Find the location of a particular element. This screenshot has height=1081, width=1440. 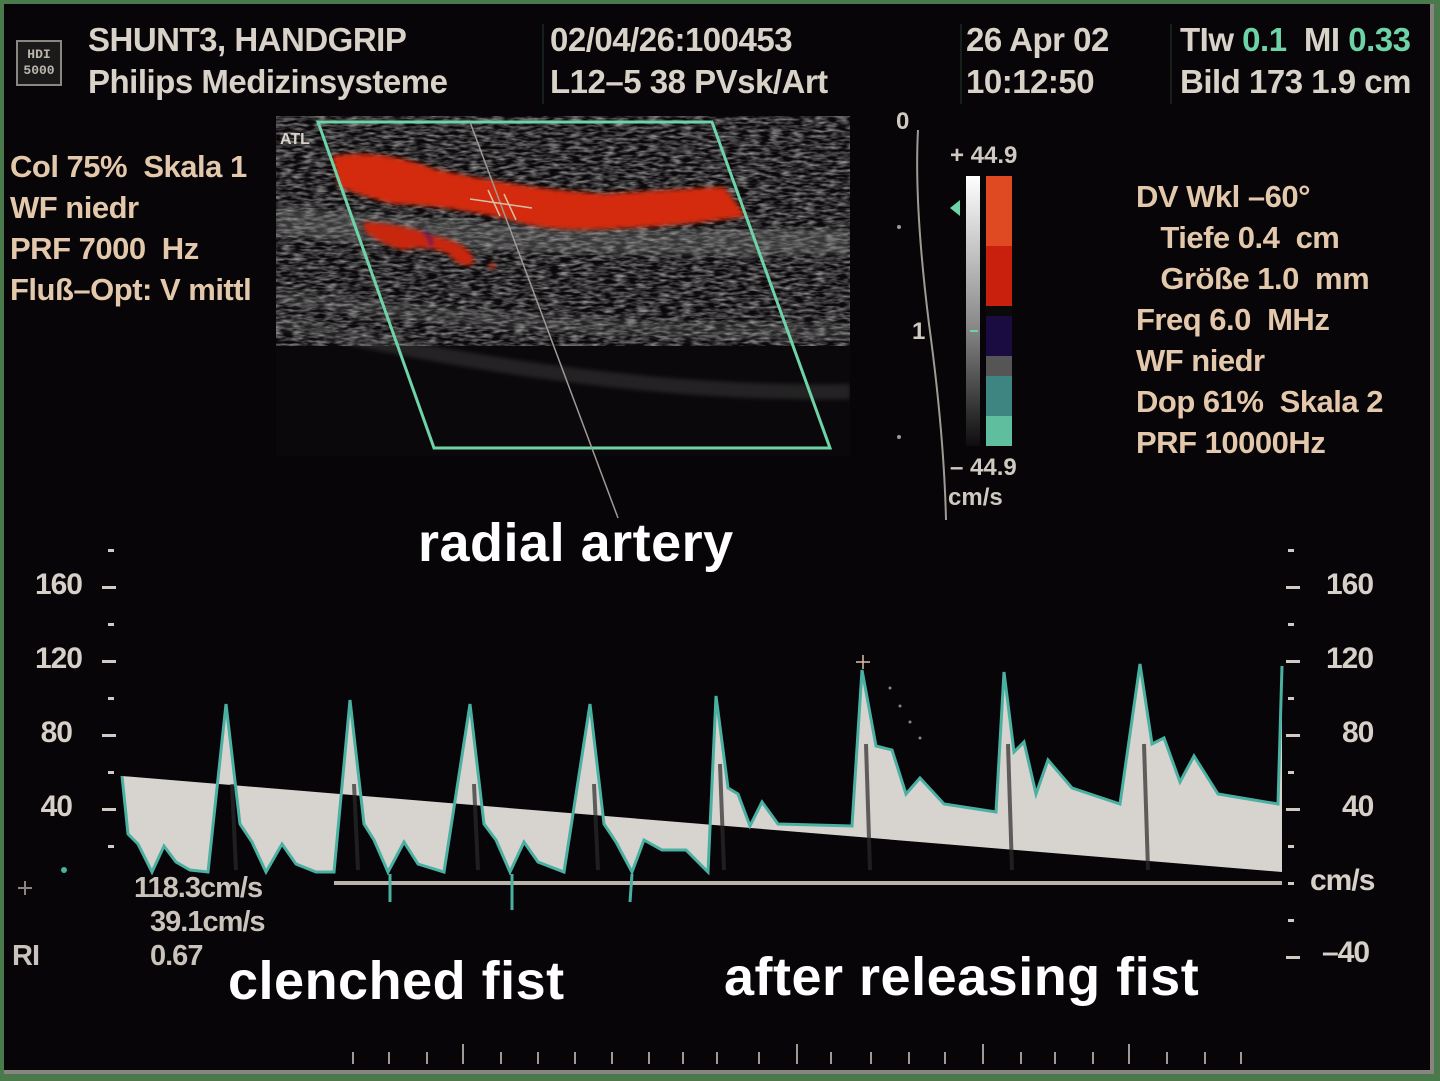

left-axis-label: 80 is located at coordinates (56, 732).